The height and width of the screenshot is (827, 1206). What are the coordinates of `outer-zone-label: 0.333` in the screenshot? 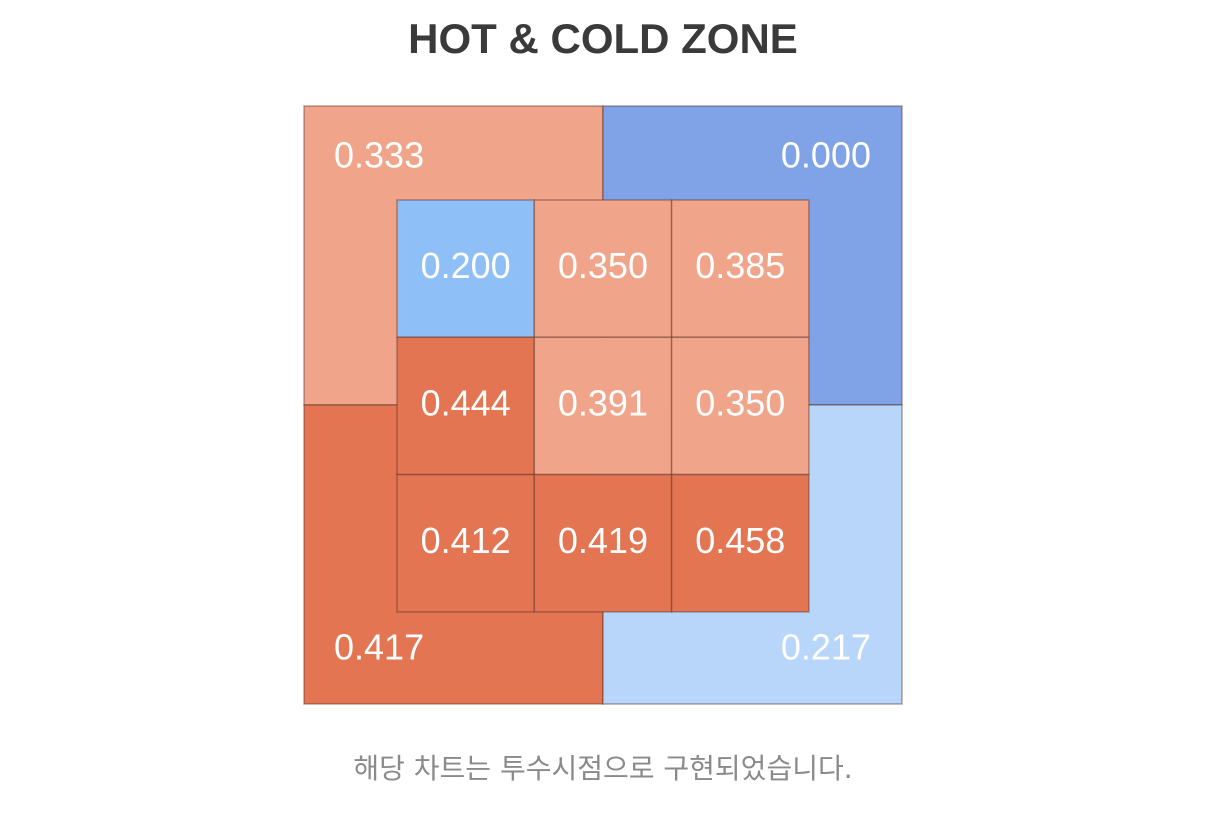 It's located at (379, 155).